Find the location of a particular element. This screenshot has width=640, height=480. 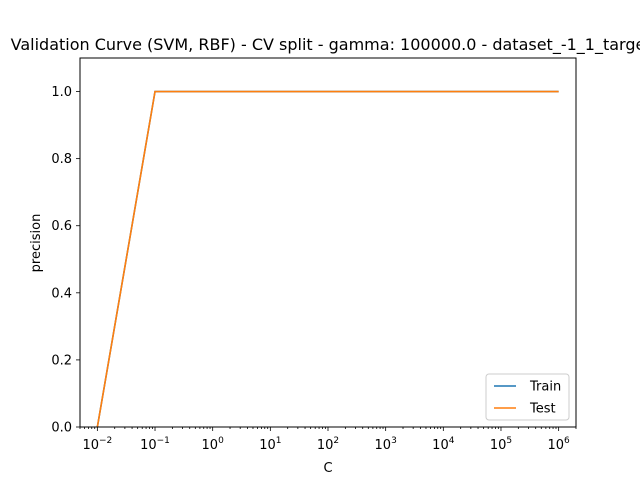

y-axis-label: precision is located at coordinates (36, 243).